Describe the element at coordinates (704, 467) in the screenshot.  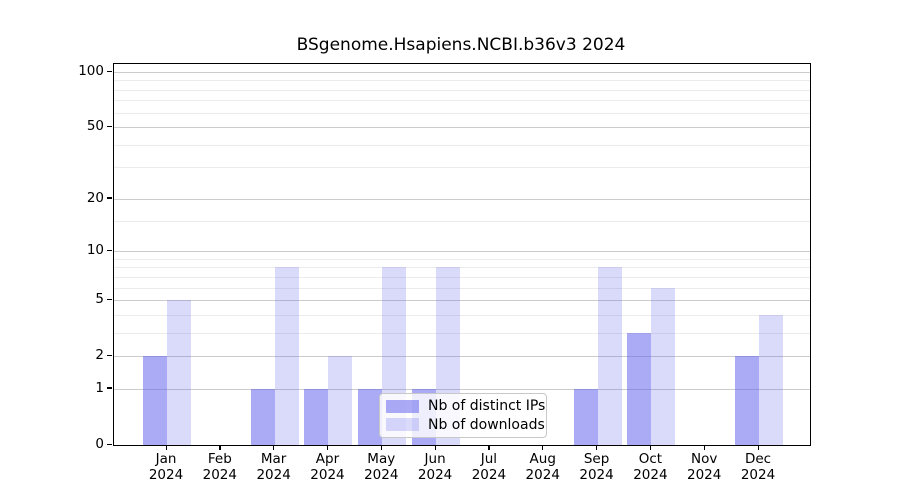
I see `x-tick-label: Nov 2024` at that location.